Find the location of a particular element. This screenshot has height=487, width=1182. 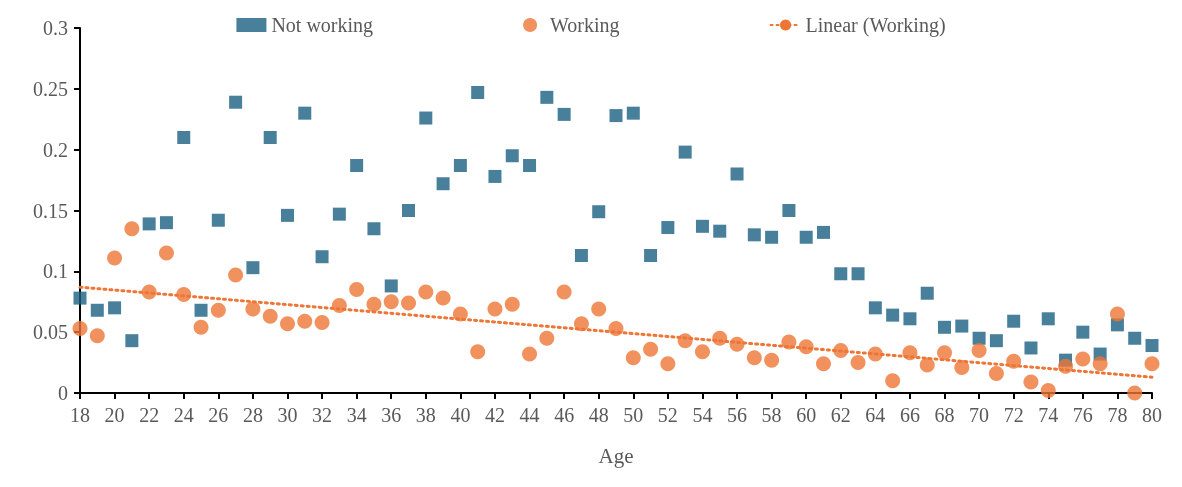

legend-label: Working is located at coordinates (585, 25).